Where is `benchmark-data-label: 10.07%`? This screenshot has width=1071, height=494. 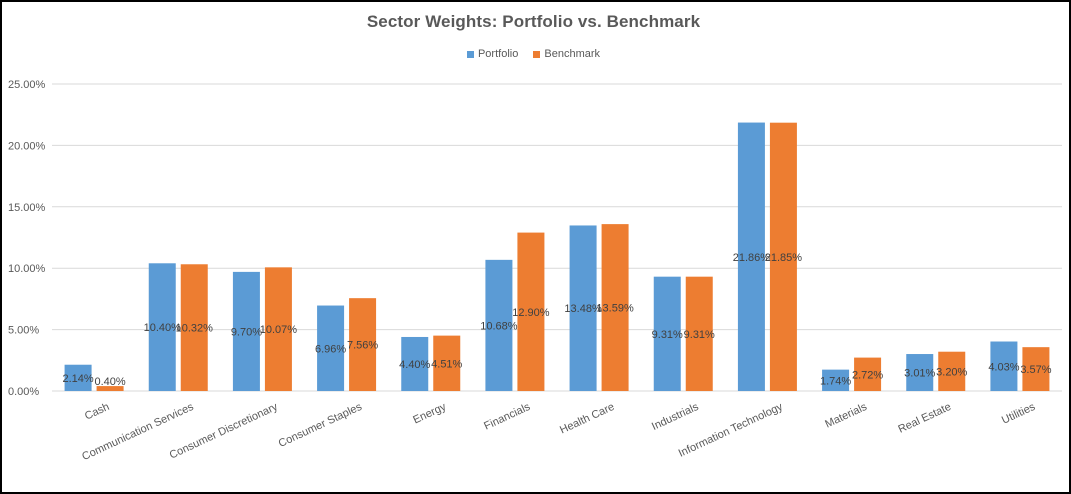 benchmark-data-label: 10.07% is located at coordinates (279, 330).